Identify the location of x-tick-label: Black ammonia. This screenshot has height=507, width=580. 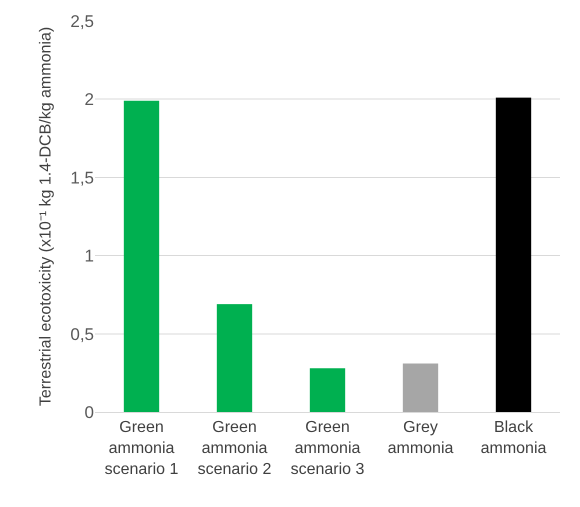
(513, 438).